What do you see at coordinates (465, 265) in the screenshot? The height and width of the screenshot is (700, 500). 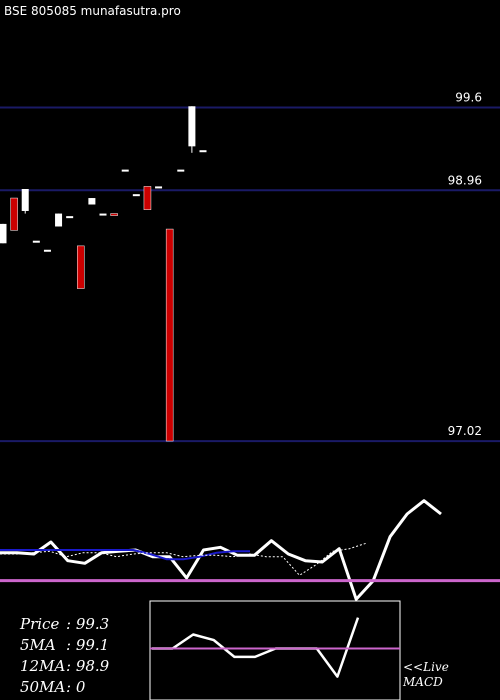 I see `price-level-labels: 99.6 98.96 97.02` at bounding box center [465, 265].